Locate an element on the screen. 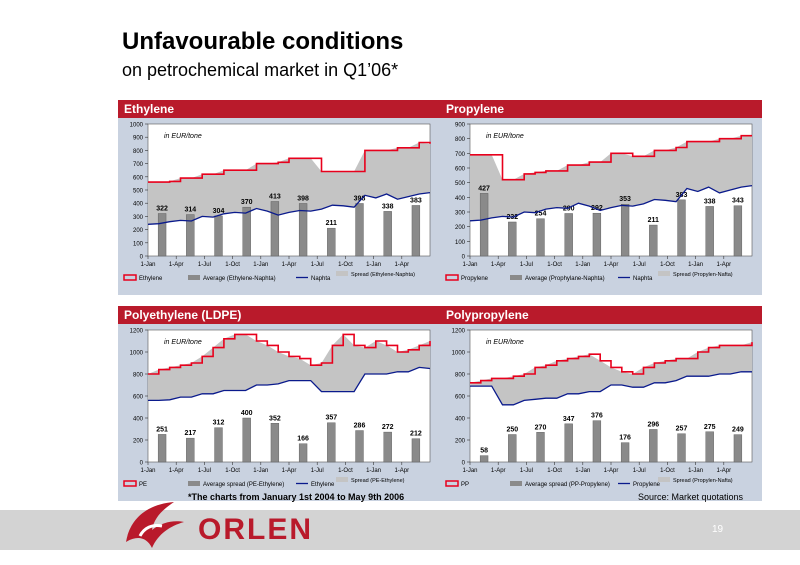  unit-note: in EUR/tone is located at coordinates (505, 342).